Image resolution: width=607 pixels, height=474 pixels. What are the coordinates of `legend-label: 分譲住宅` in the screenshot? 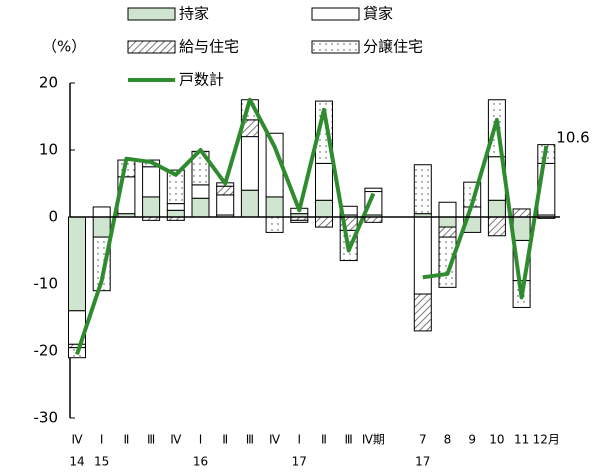 It's located at (393, 47).